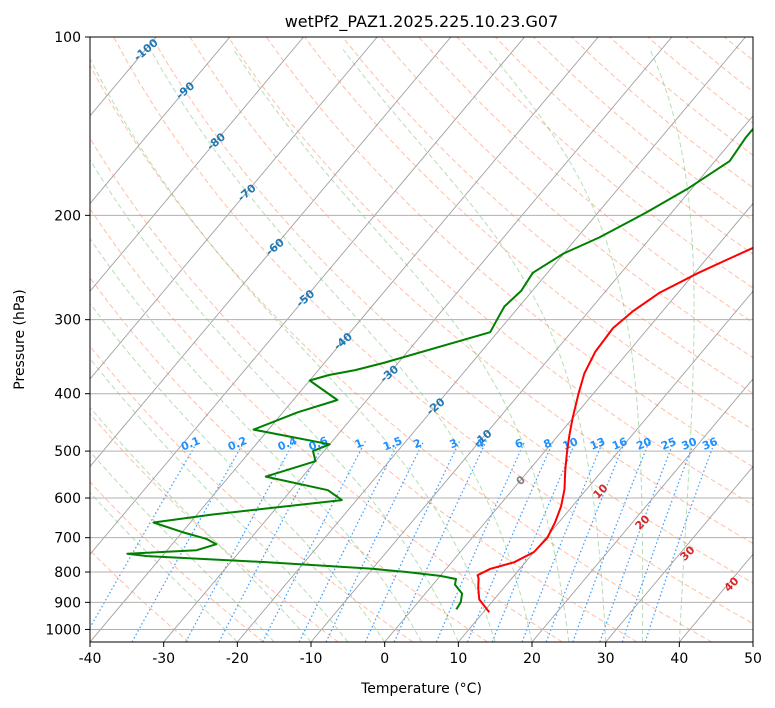 The image size is (775, 708). Describe the element at coordinates (67, 603) in the screenshot. I see `y-tick-label: 900` at that location.